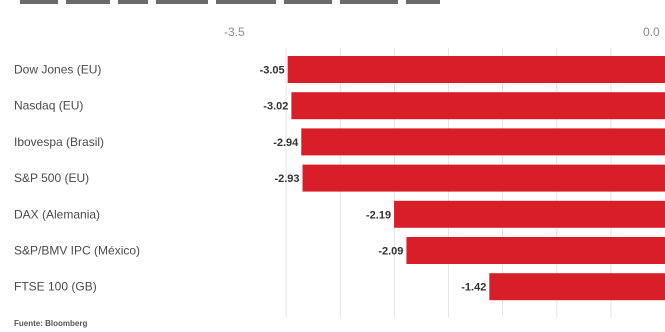 This screenshot has height=332, width=665. I want to click on category-label: FTSE 100 (GB), so click(55, 287).